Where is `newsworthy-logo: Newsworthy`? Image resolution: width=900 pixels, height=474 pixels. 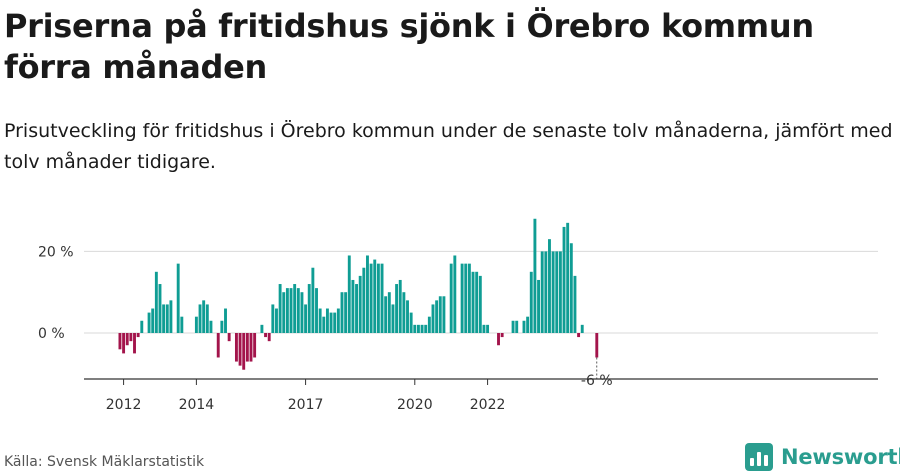 newsworthy-logo: Newsworthy is located at coordinates (822, 457).